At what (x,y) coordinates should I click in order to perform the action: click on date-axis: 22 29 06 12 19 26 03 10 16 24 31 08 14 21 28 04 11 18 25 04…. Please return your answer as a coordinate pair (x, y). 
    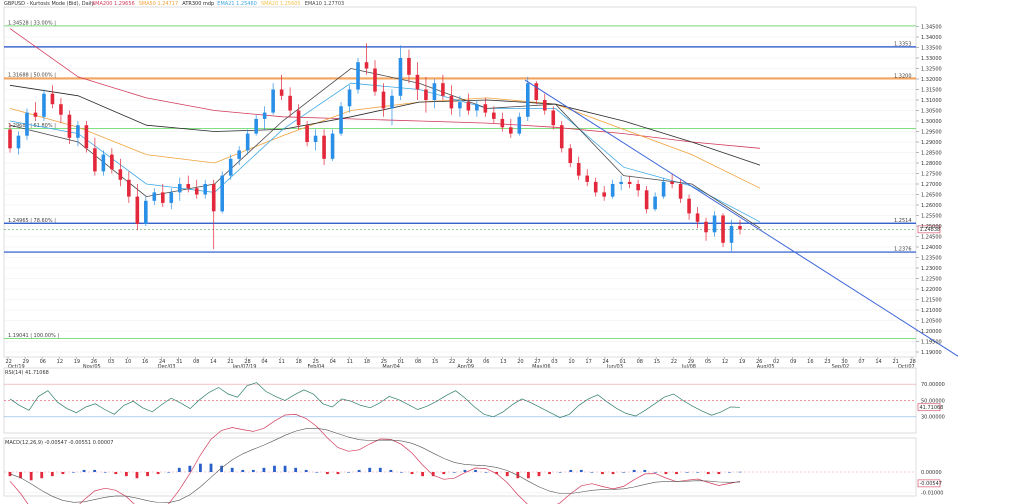
    Looking at the image, I should click on (461, 363).